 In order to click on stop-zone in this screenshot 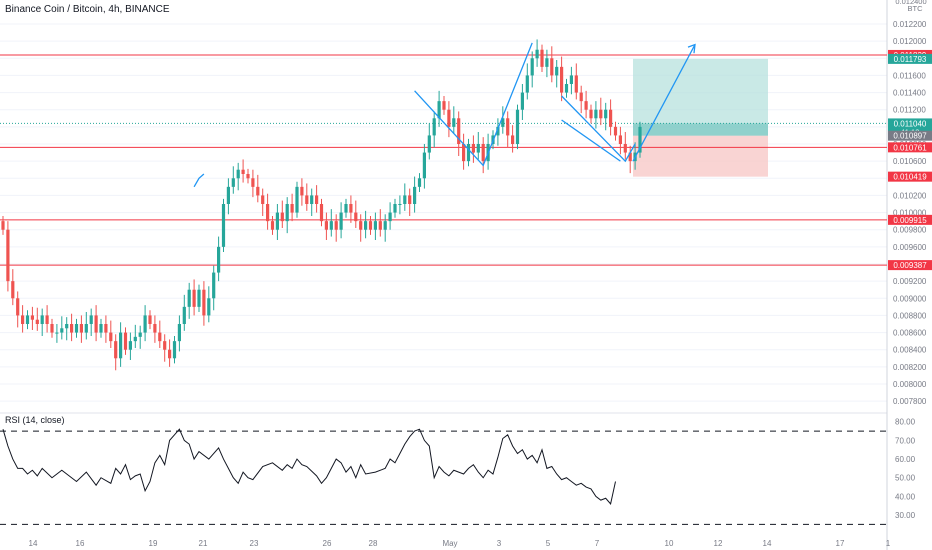, I will do `click(700, 156)`.